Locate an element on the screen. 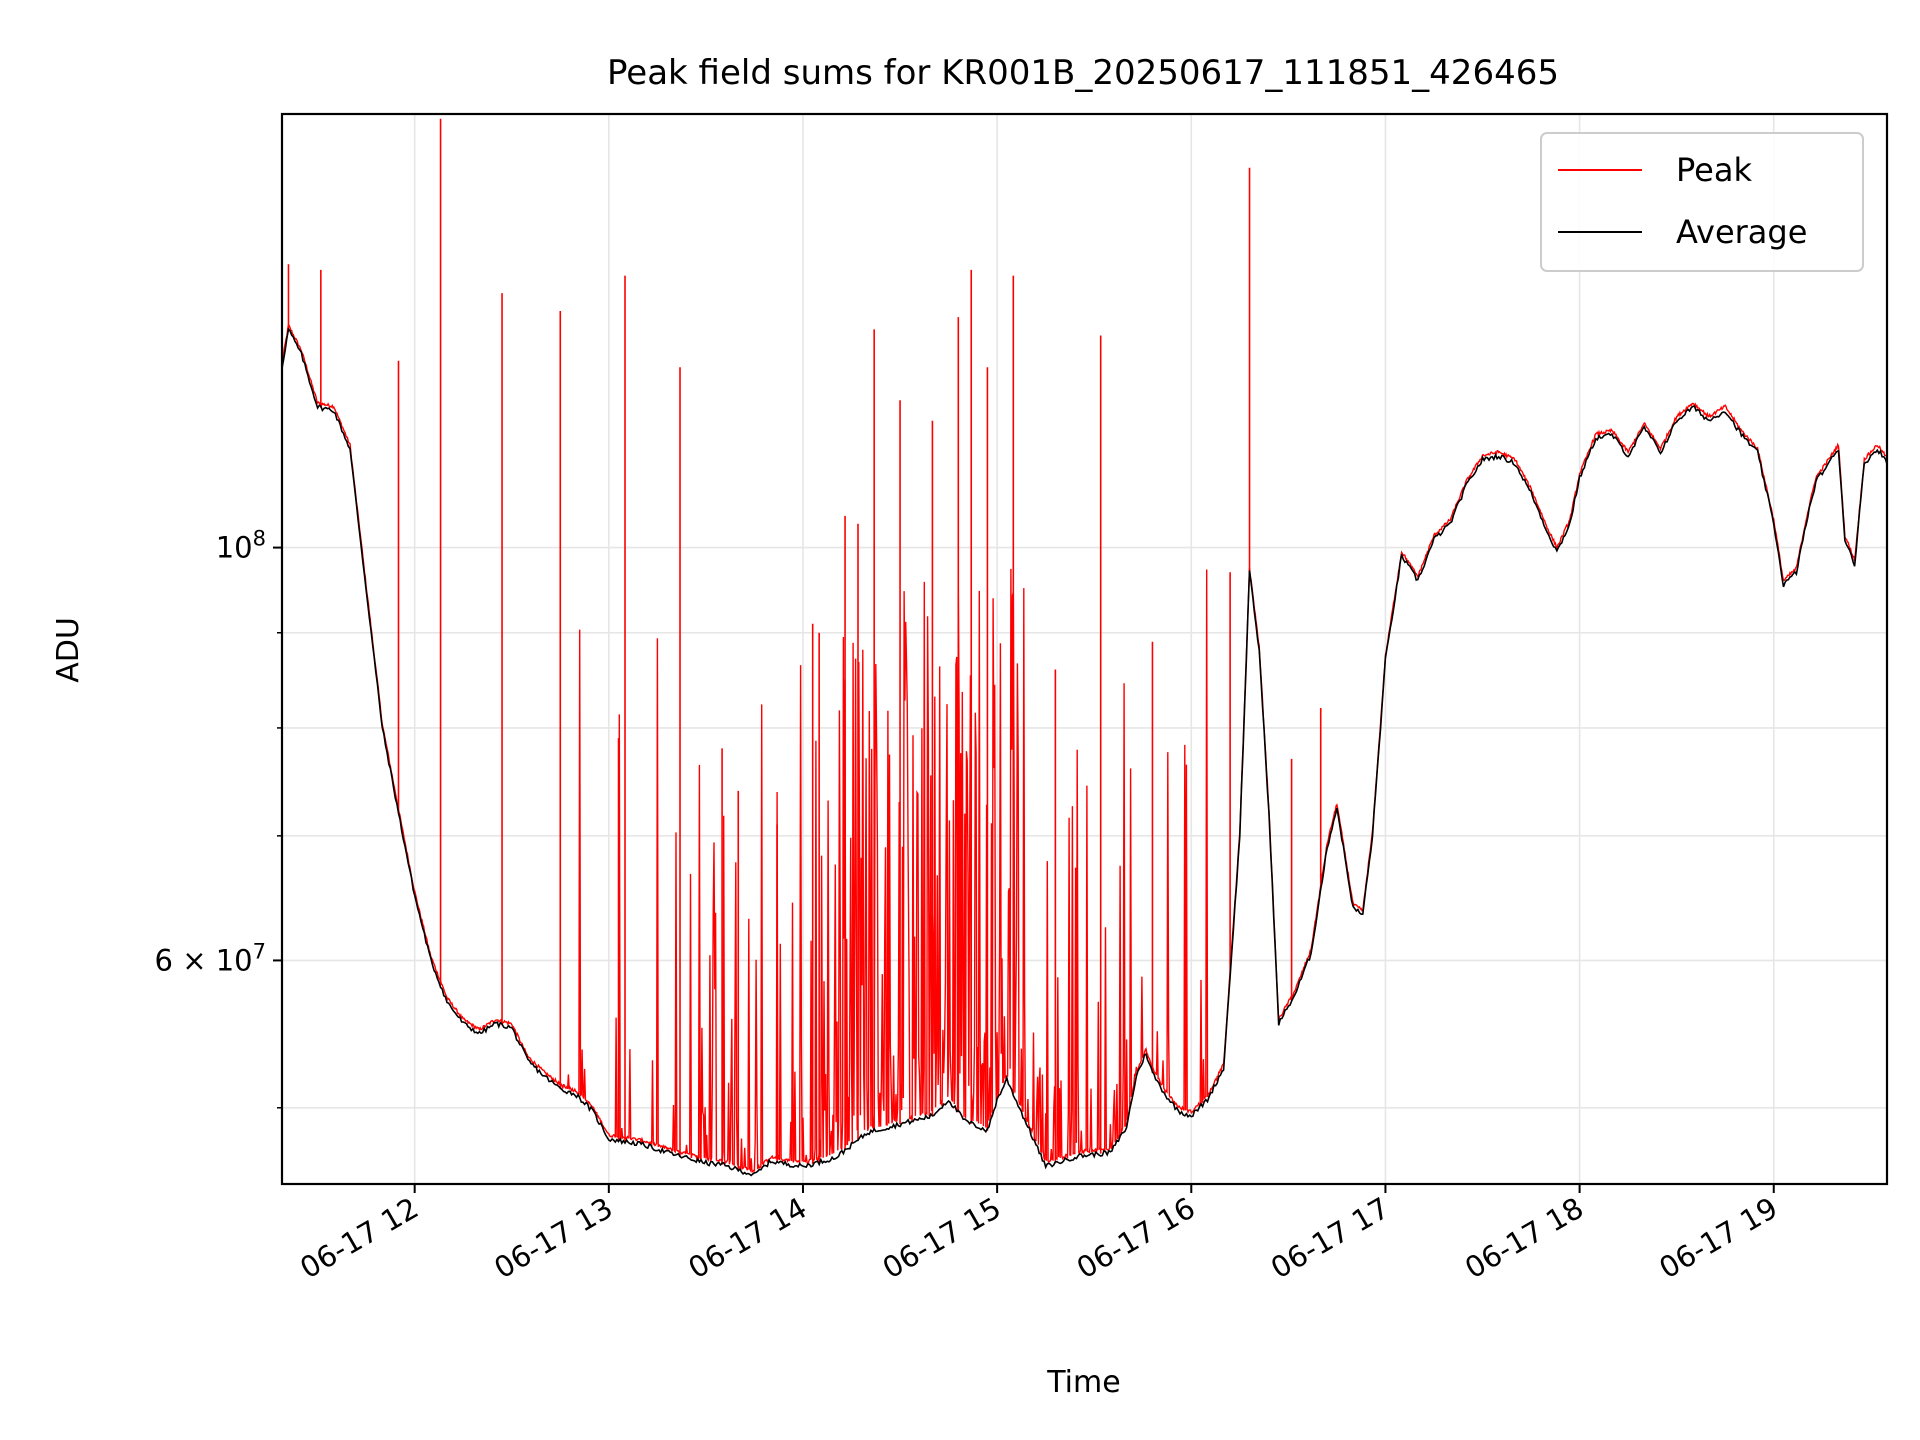 The image size is (1920, 1440). legend-label-peak: Peak is located at coordinates (1714, 170).